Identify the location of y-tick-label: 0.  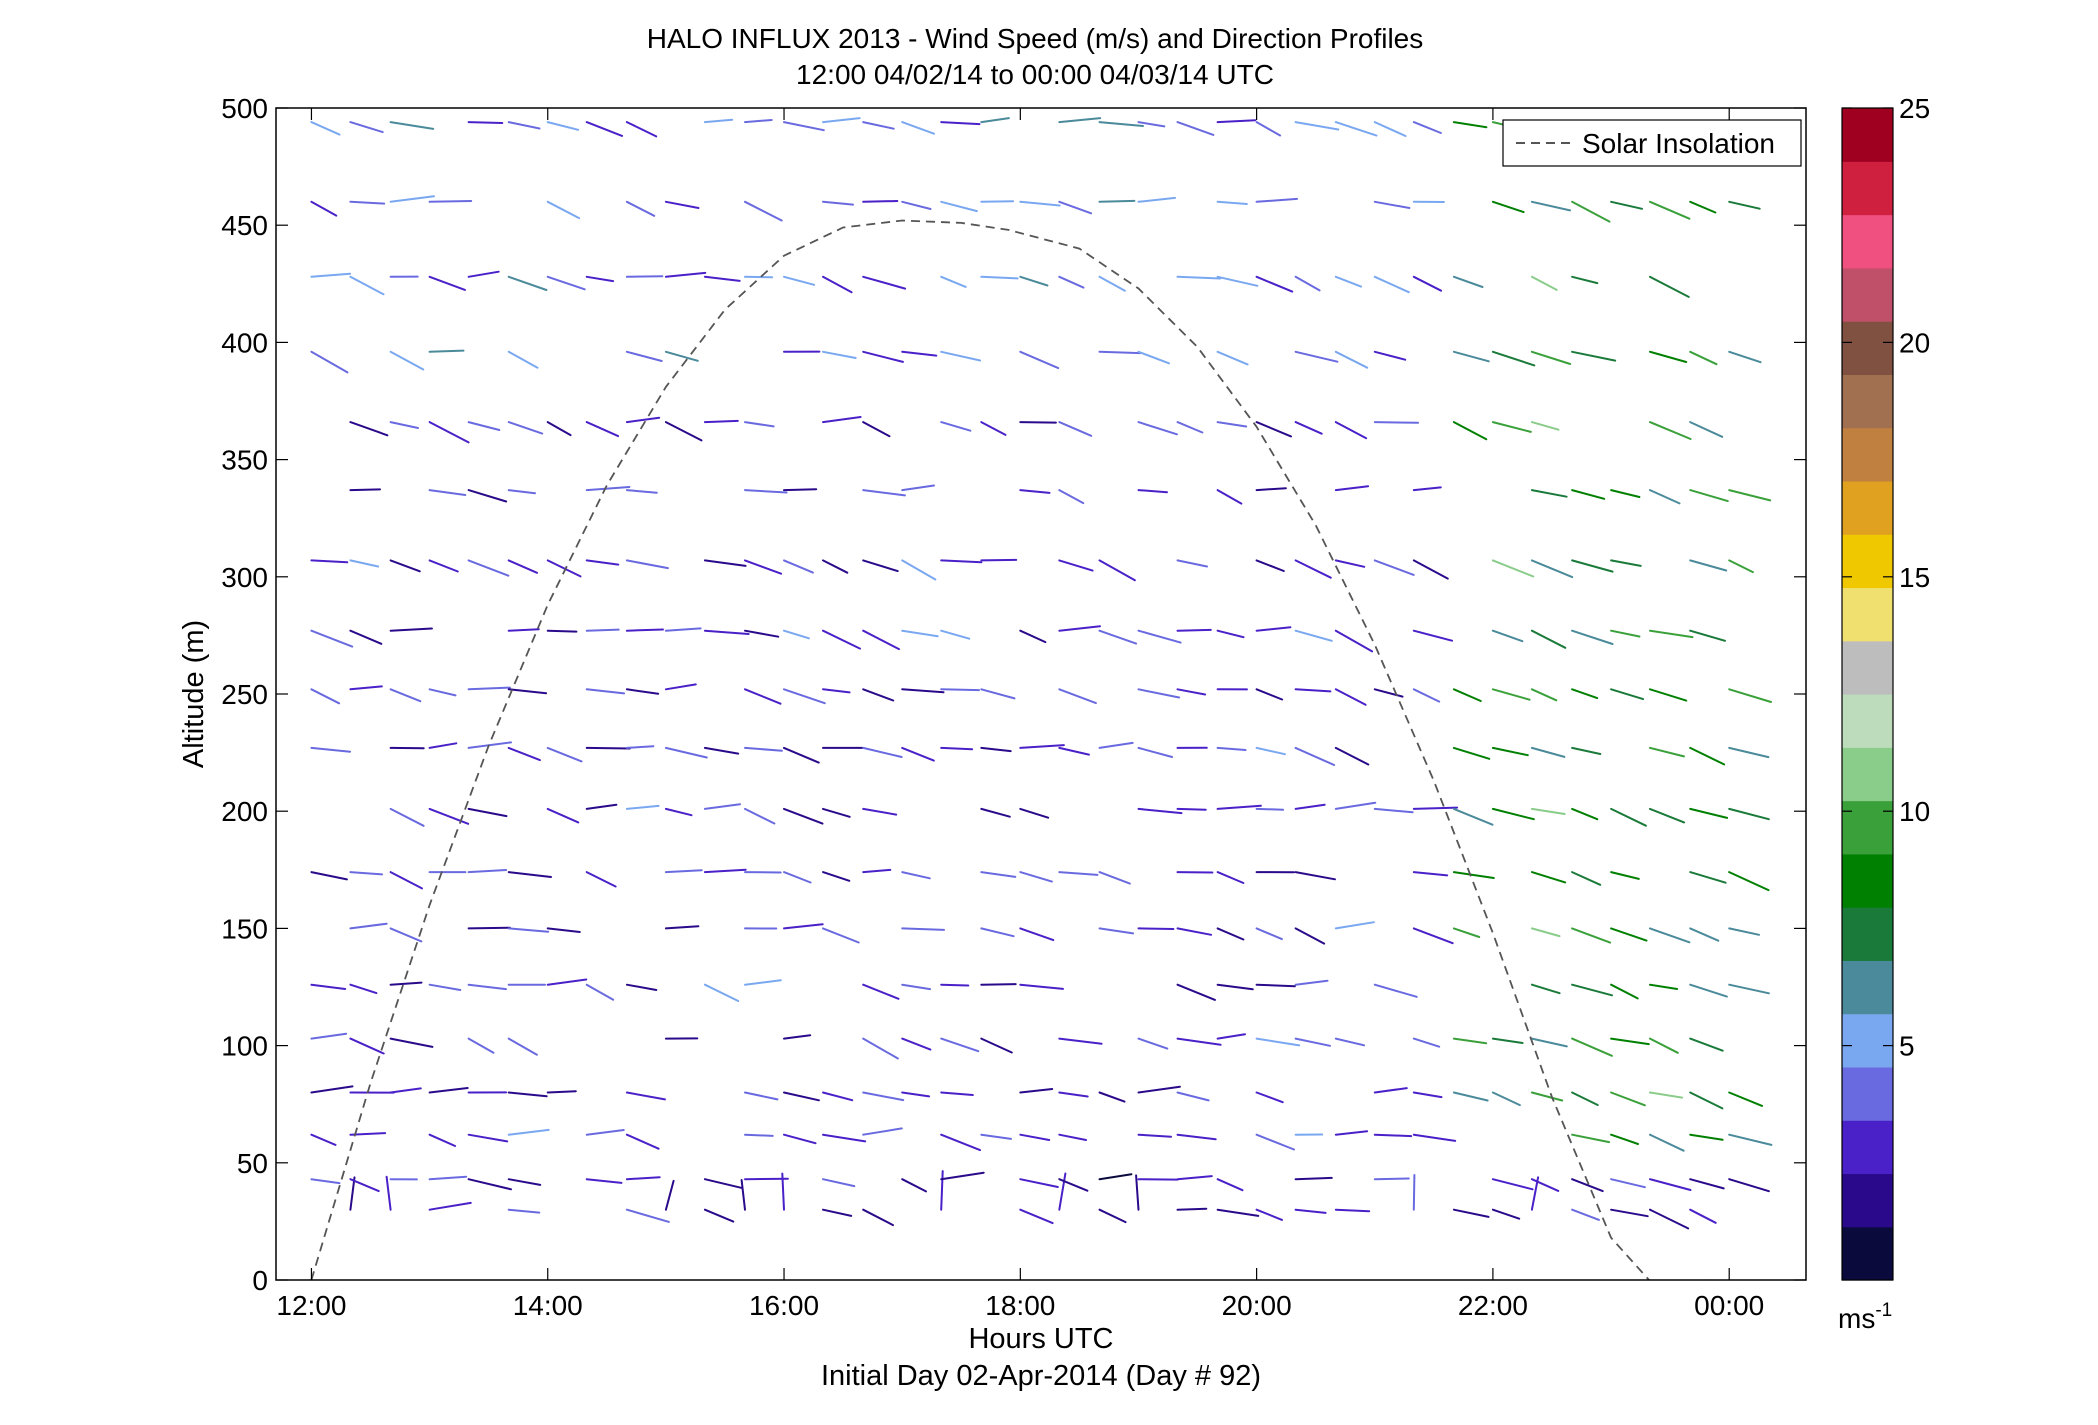
(260, 1280).